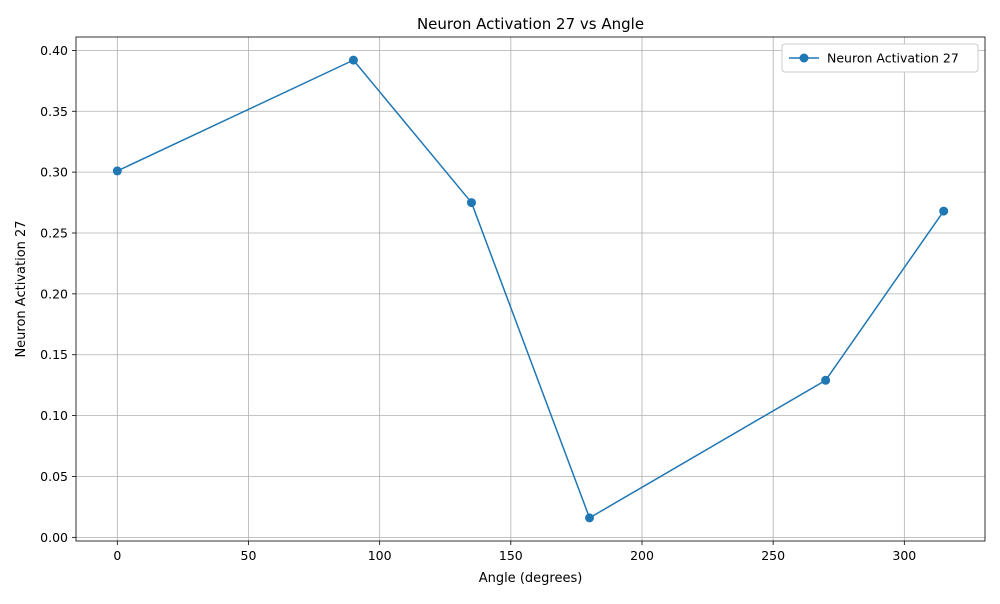 This screenshot has width=1000, height=604. I want to click on y-tick-label: 0.05, so click(54, 476).